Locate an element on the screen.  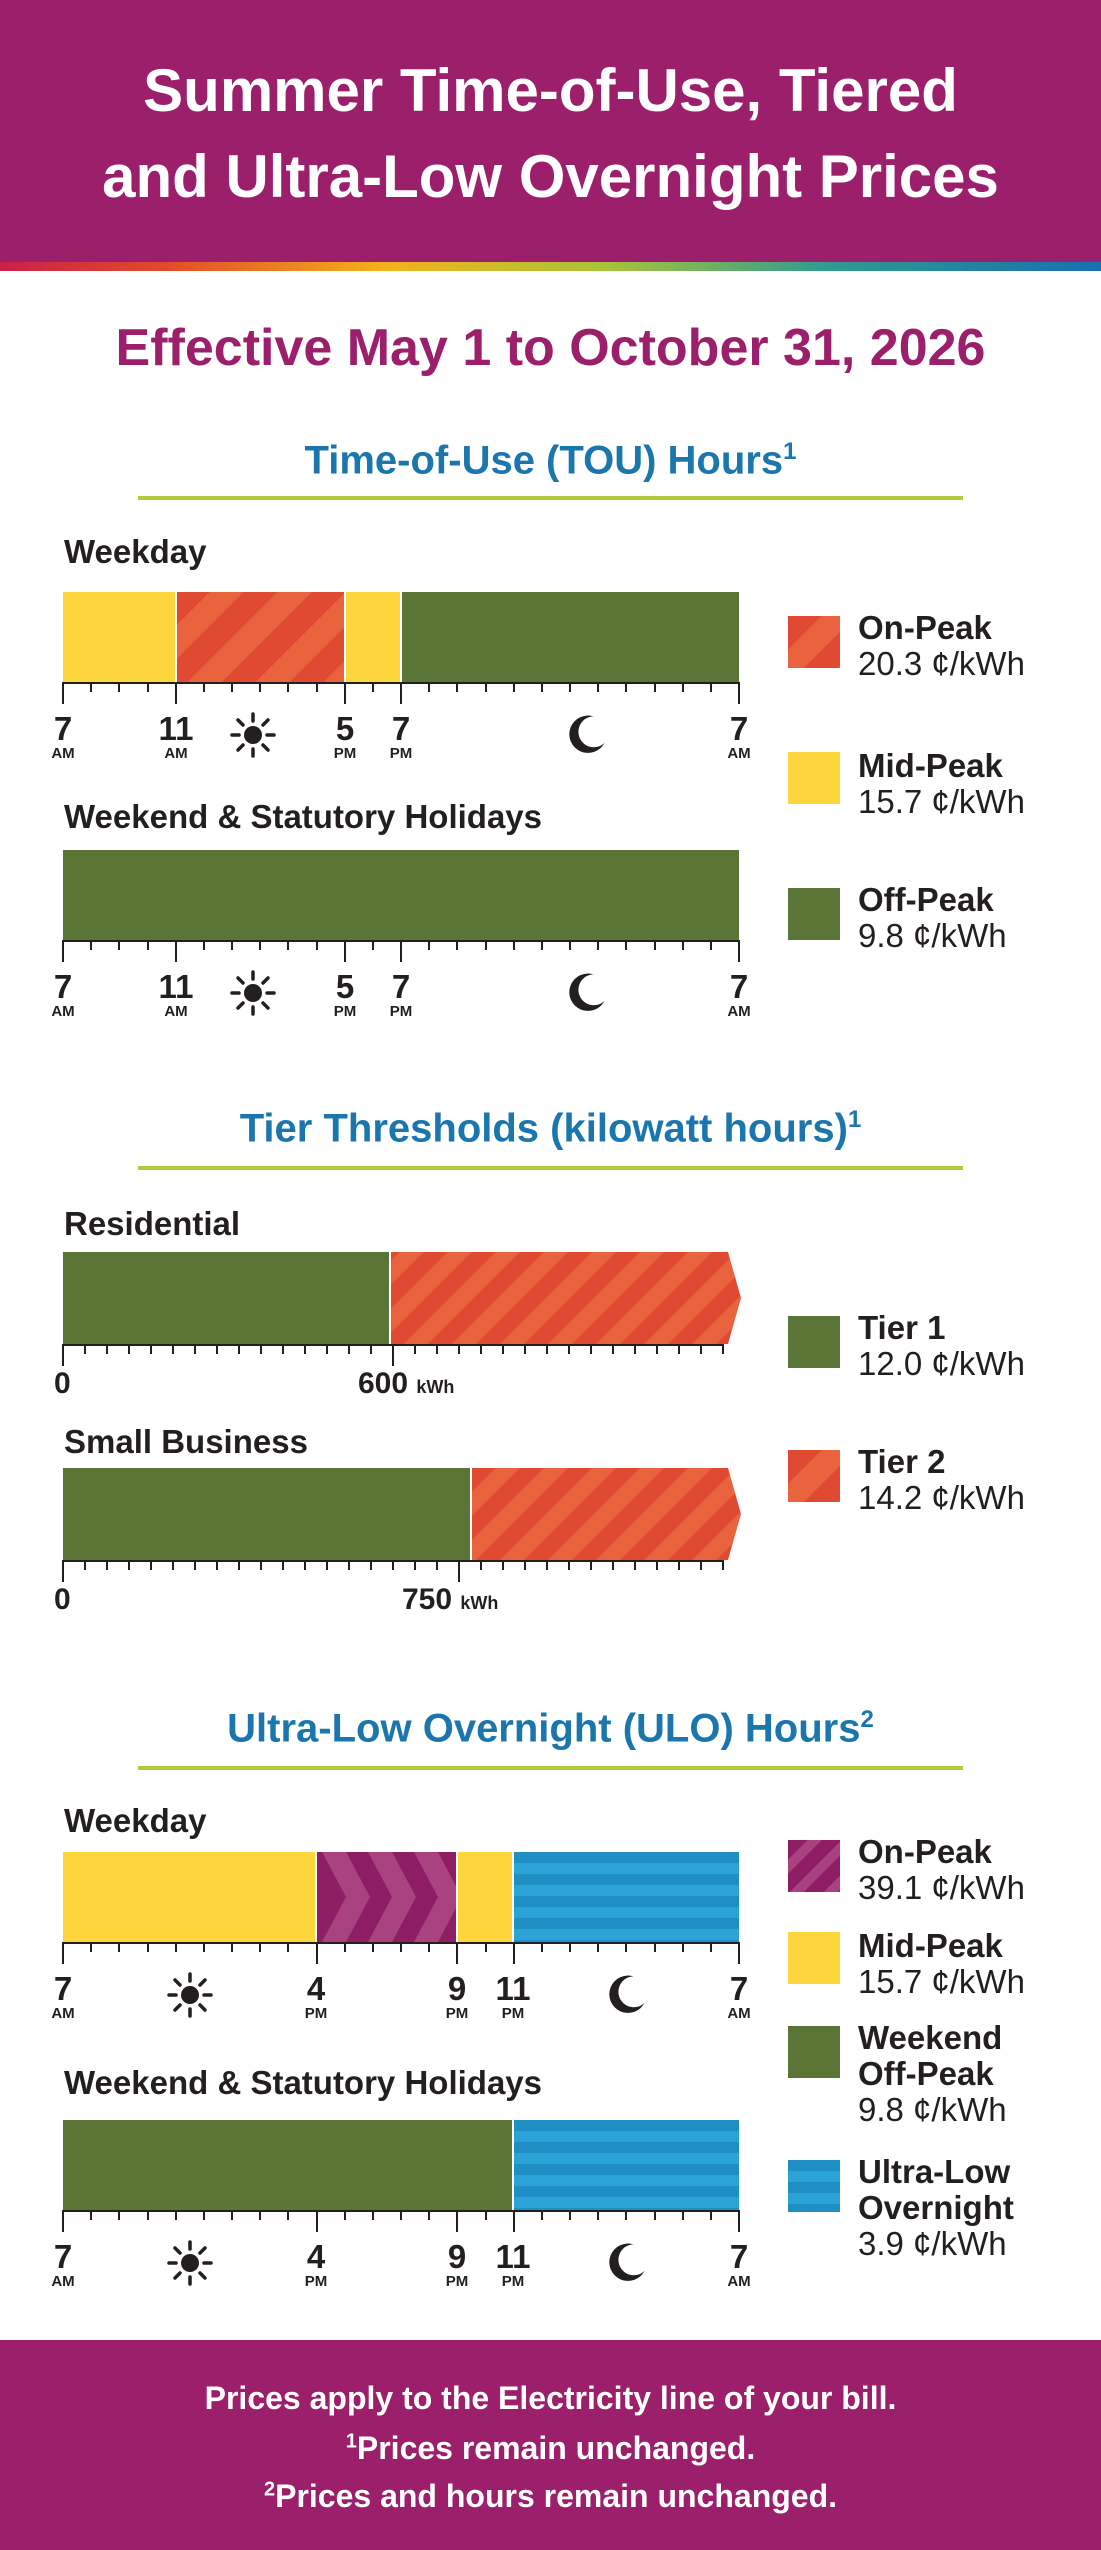
off-peak-segment is located at coordinates (570, 637).